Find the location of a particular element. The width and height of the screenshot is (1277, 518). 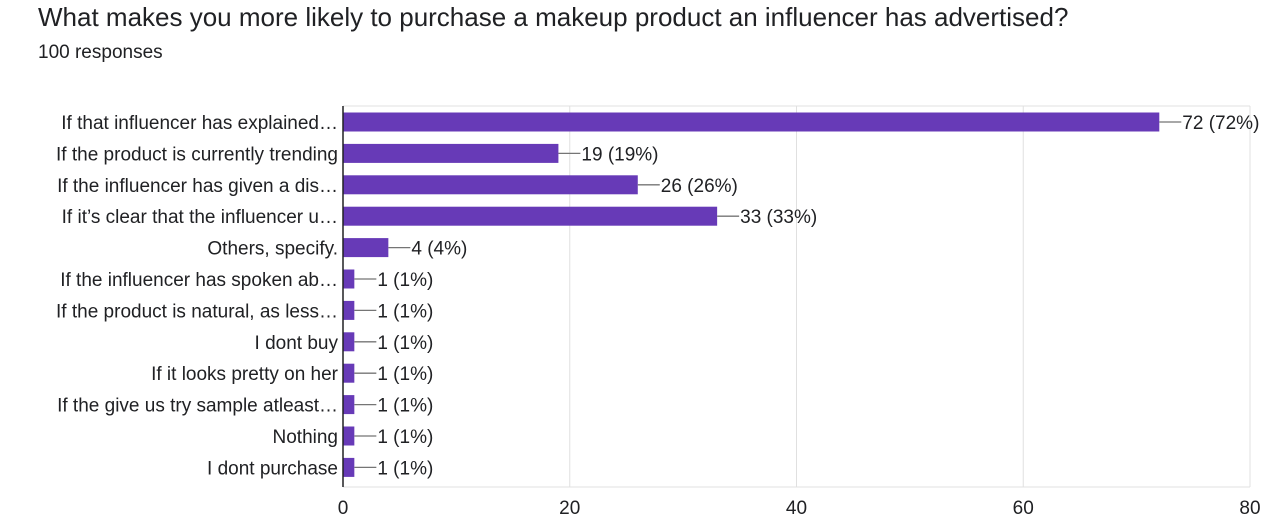

x-tick-label: 40 is located at coordinates (796, 508).